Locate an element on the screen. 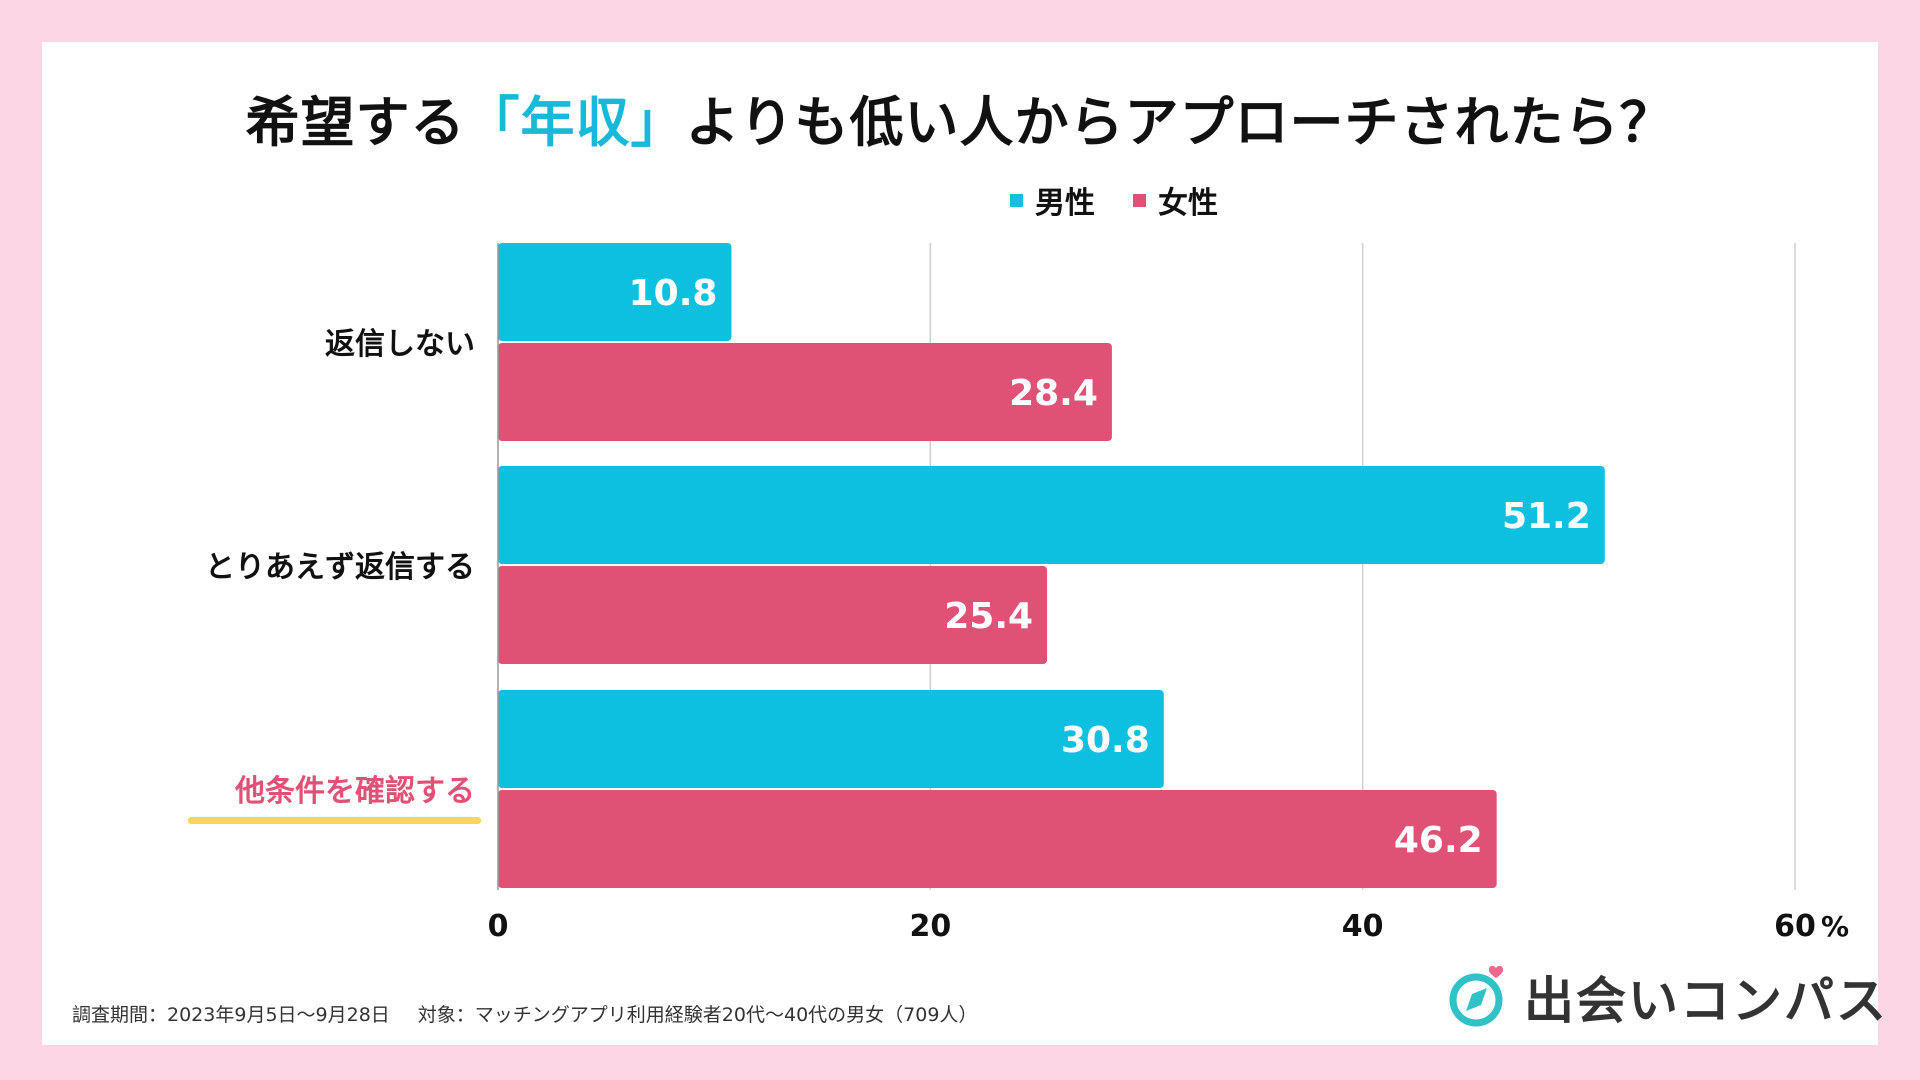 This screenshot has width=1920, height=1080. compass-ring is located at coordinates (1476, 1000).